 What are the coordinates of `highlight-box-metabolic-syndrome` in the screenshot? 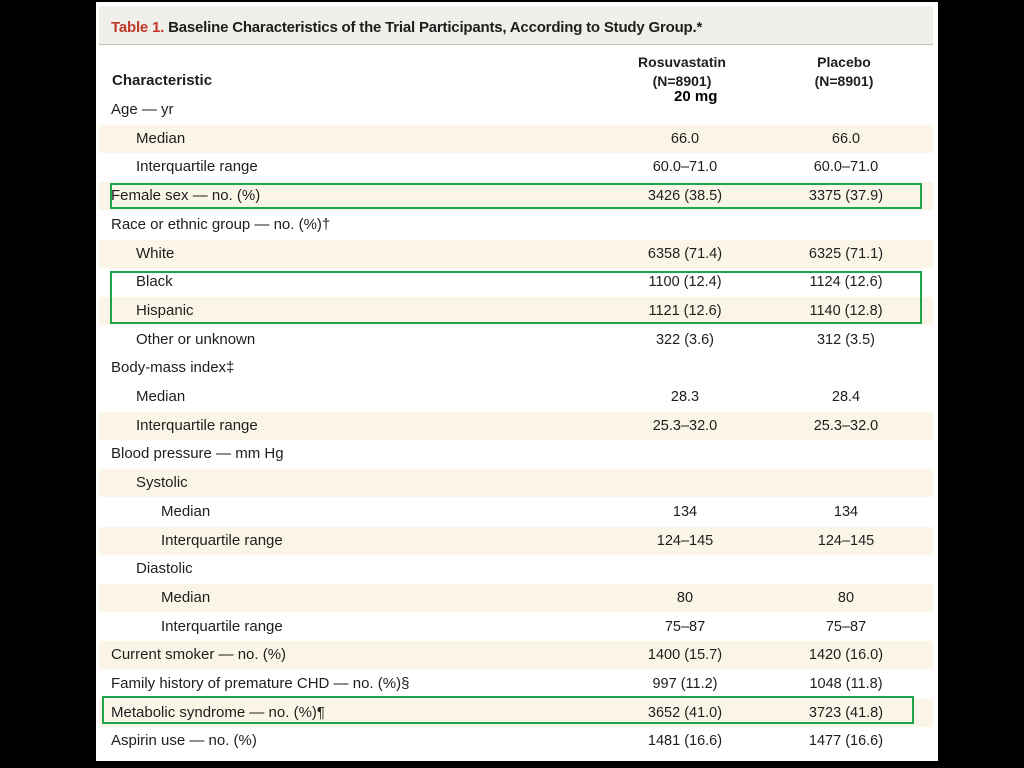 It's located at (508, 710).